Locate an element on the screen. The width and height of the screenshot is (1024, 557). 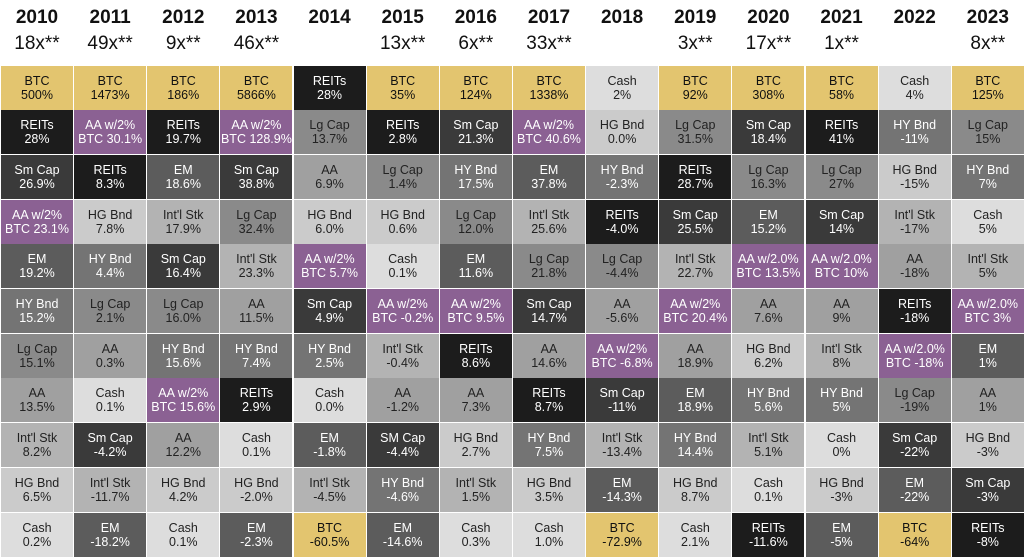
return-cell: Sm Cap 4.9% is located at coordinates (329, 311).